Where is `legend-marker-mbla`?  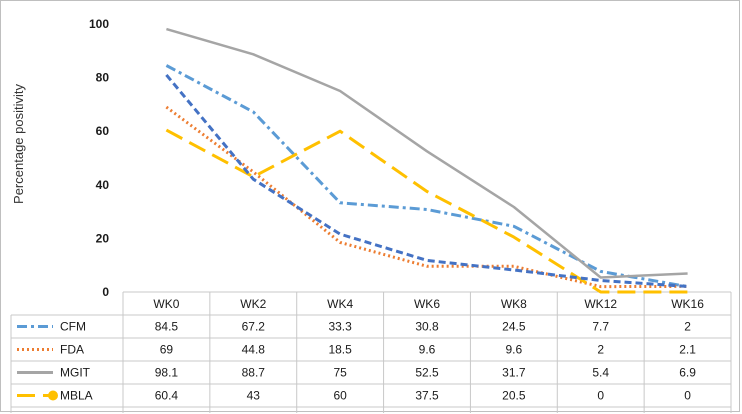
legend-marker-mbla is located at coordinates (53, 395).